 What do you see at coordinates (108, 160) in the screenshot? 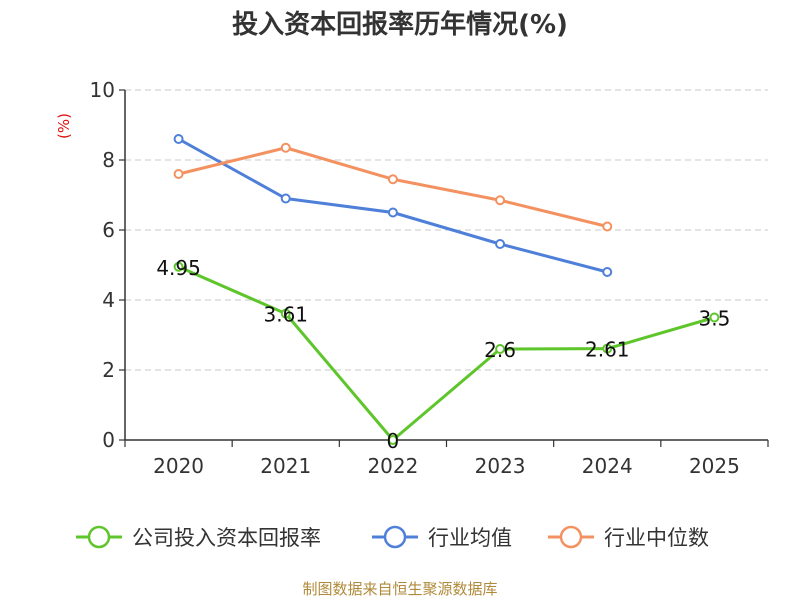
I see `y-tick-label: 8` at bounding box center [108, 160].